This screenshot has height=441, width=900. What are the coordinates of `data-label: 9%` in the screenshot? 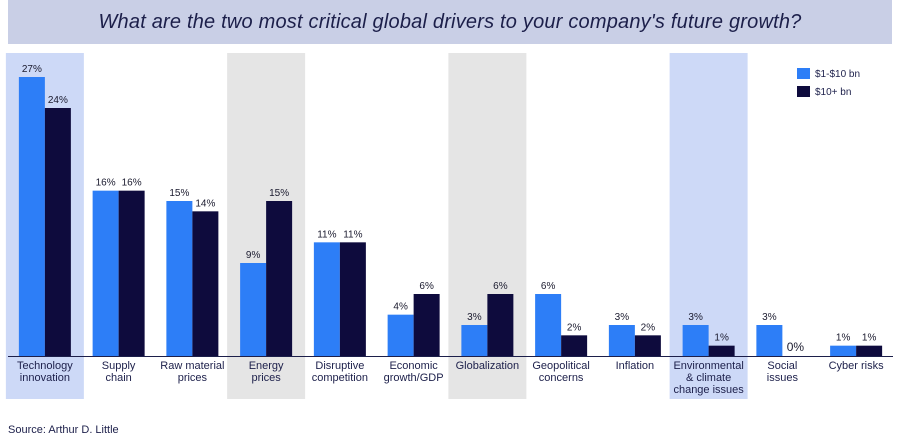 It's located at (253, 255).